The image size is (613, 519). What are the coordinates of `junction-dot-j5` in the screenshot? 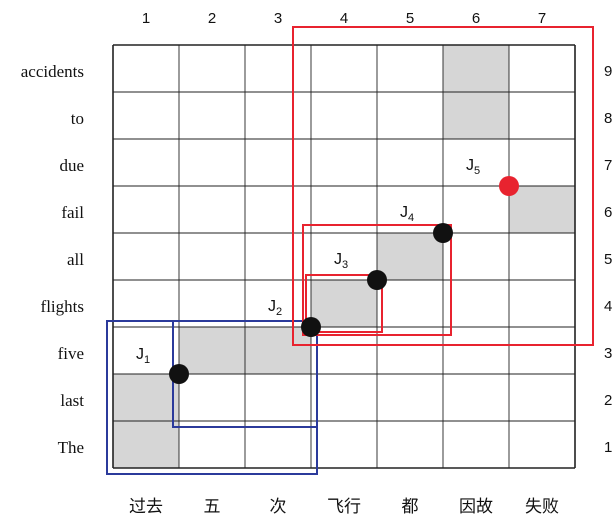 It's located at (509, 186).